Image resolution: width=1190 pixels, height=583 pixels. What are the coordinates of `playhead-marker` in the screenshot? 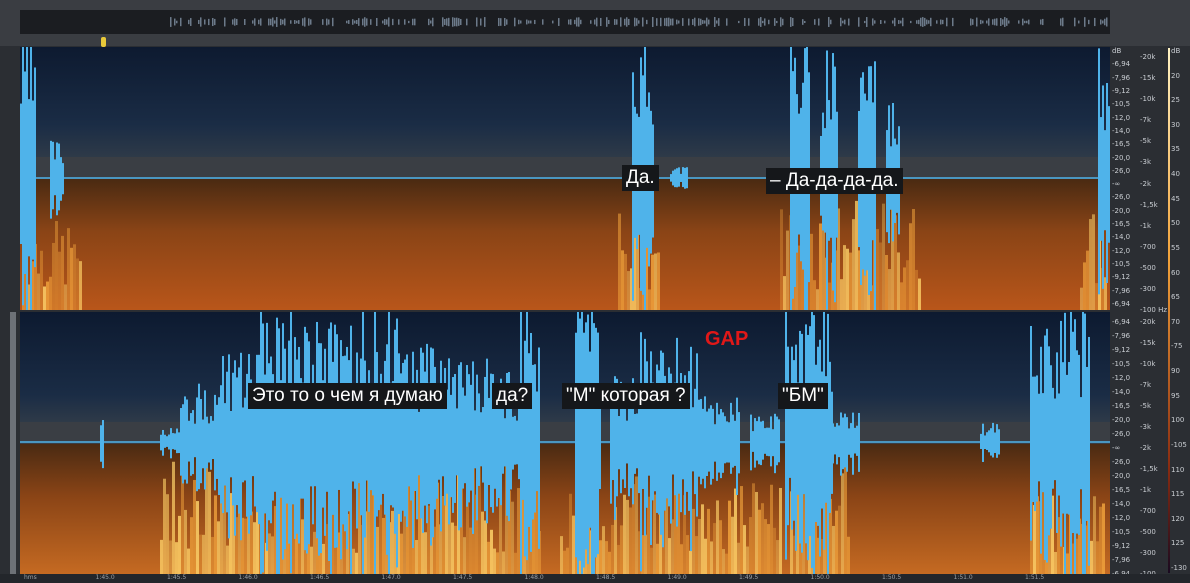 It's located at (103, 42).